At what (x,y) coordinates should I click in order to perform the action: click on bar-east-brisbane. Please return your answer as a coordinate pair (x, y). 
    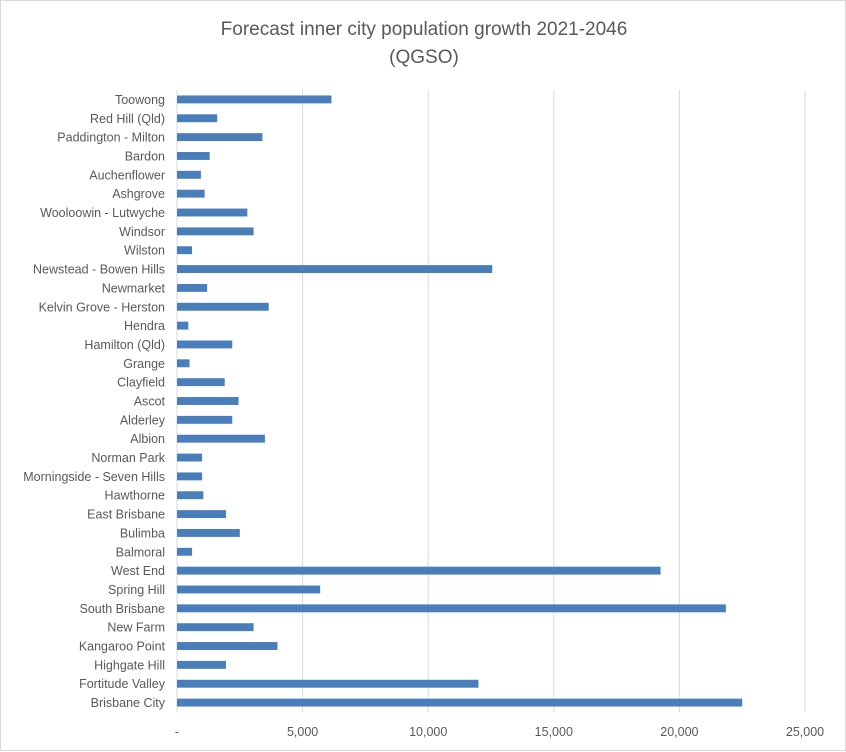
    Looking at the image, I should click on (201, 514).